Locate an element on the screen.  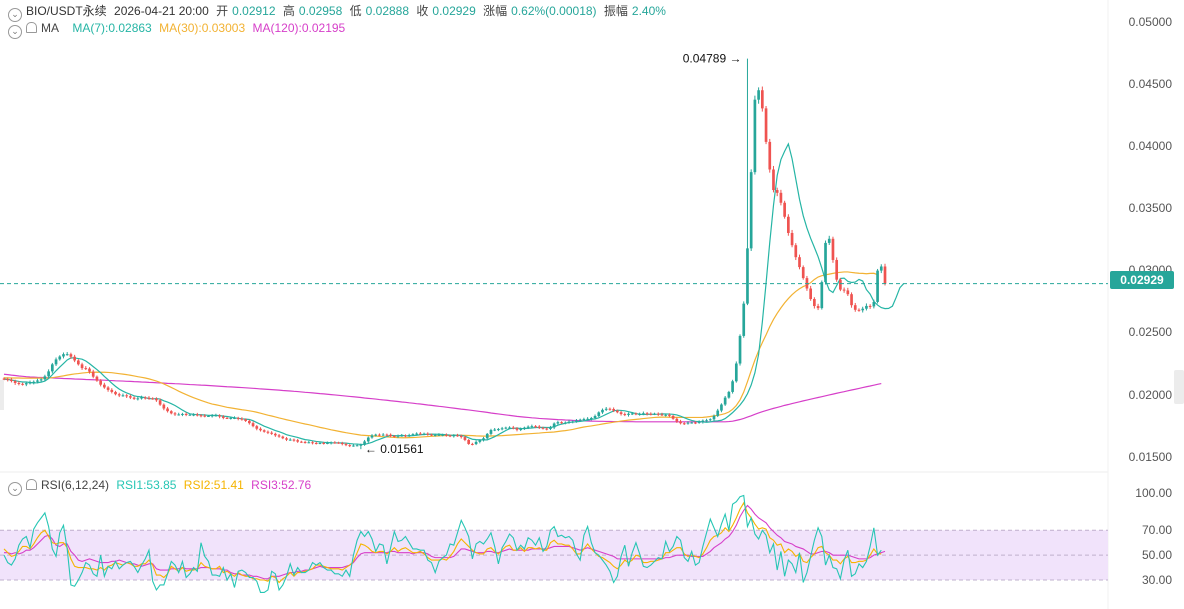
close-value: 0.02929 is located at coordinates (454, 11).